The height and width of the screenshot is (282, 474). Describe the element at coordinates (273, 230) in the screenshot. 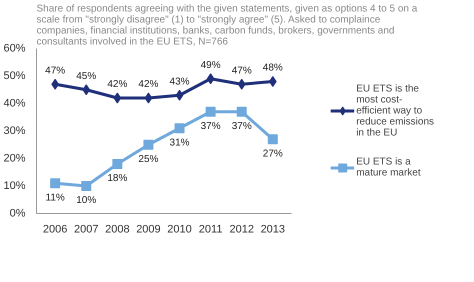

I see `x-tick-label: 2013` at that location.